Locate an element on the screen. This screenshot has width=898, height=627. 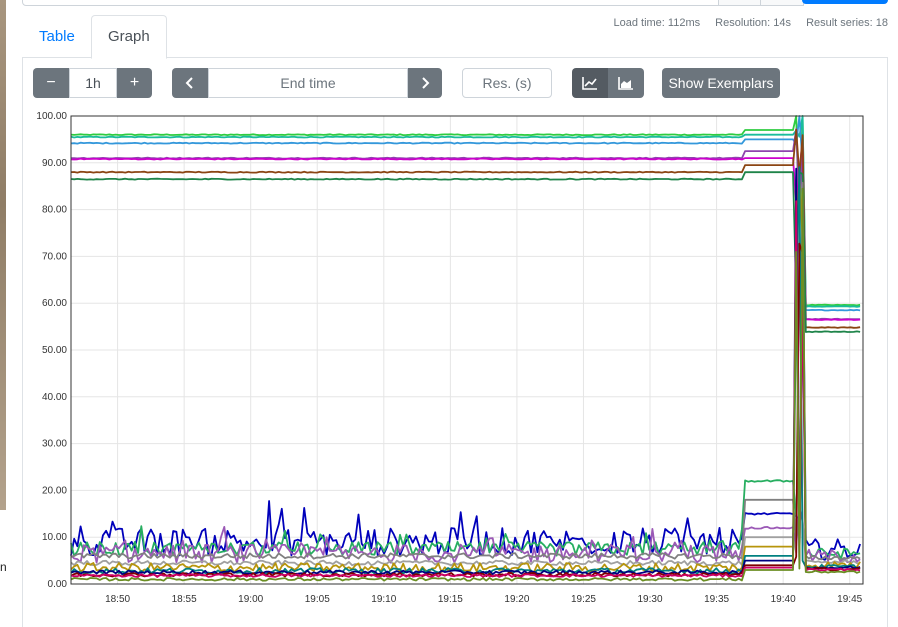
execute-button is located at coordinates (845, 2).